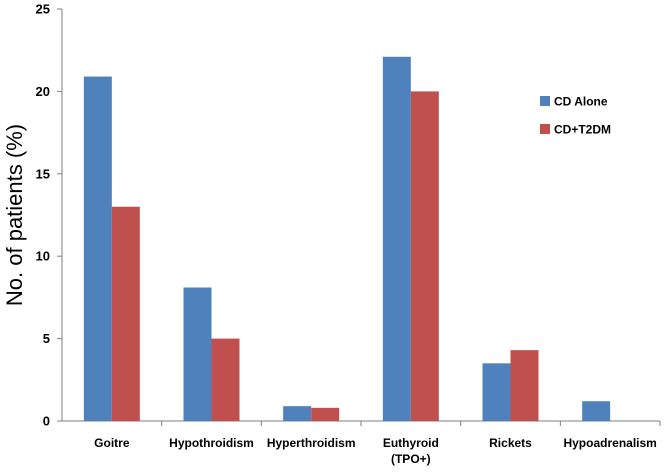 Image resolution: width=669 pixels, height=472 pixels. Describe the element at coordinates (609, 443) in the screenshot. I see `x-category-label: Hypoadrenalism` at that location.